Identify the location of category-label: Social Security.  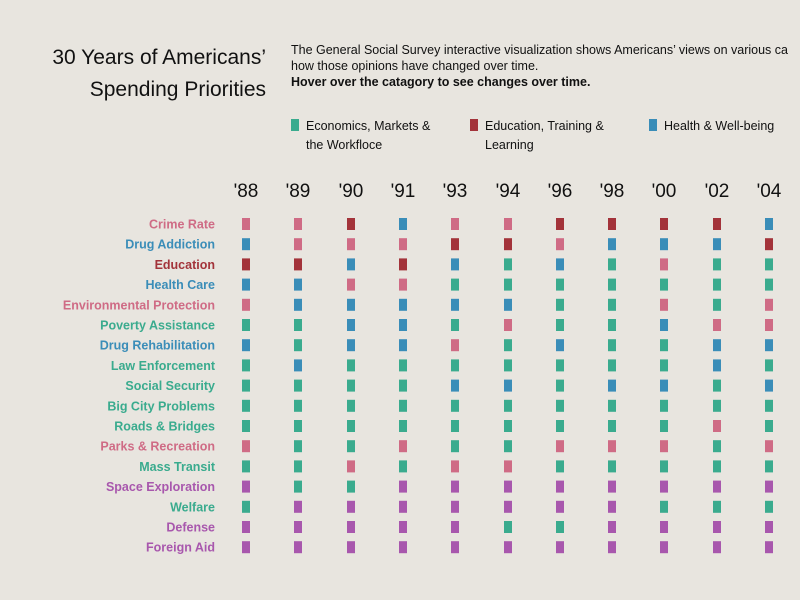
(170, 386).